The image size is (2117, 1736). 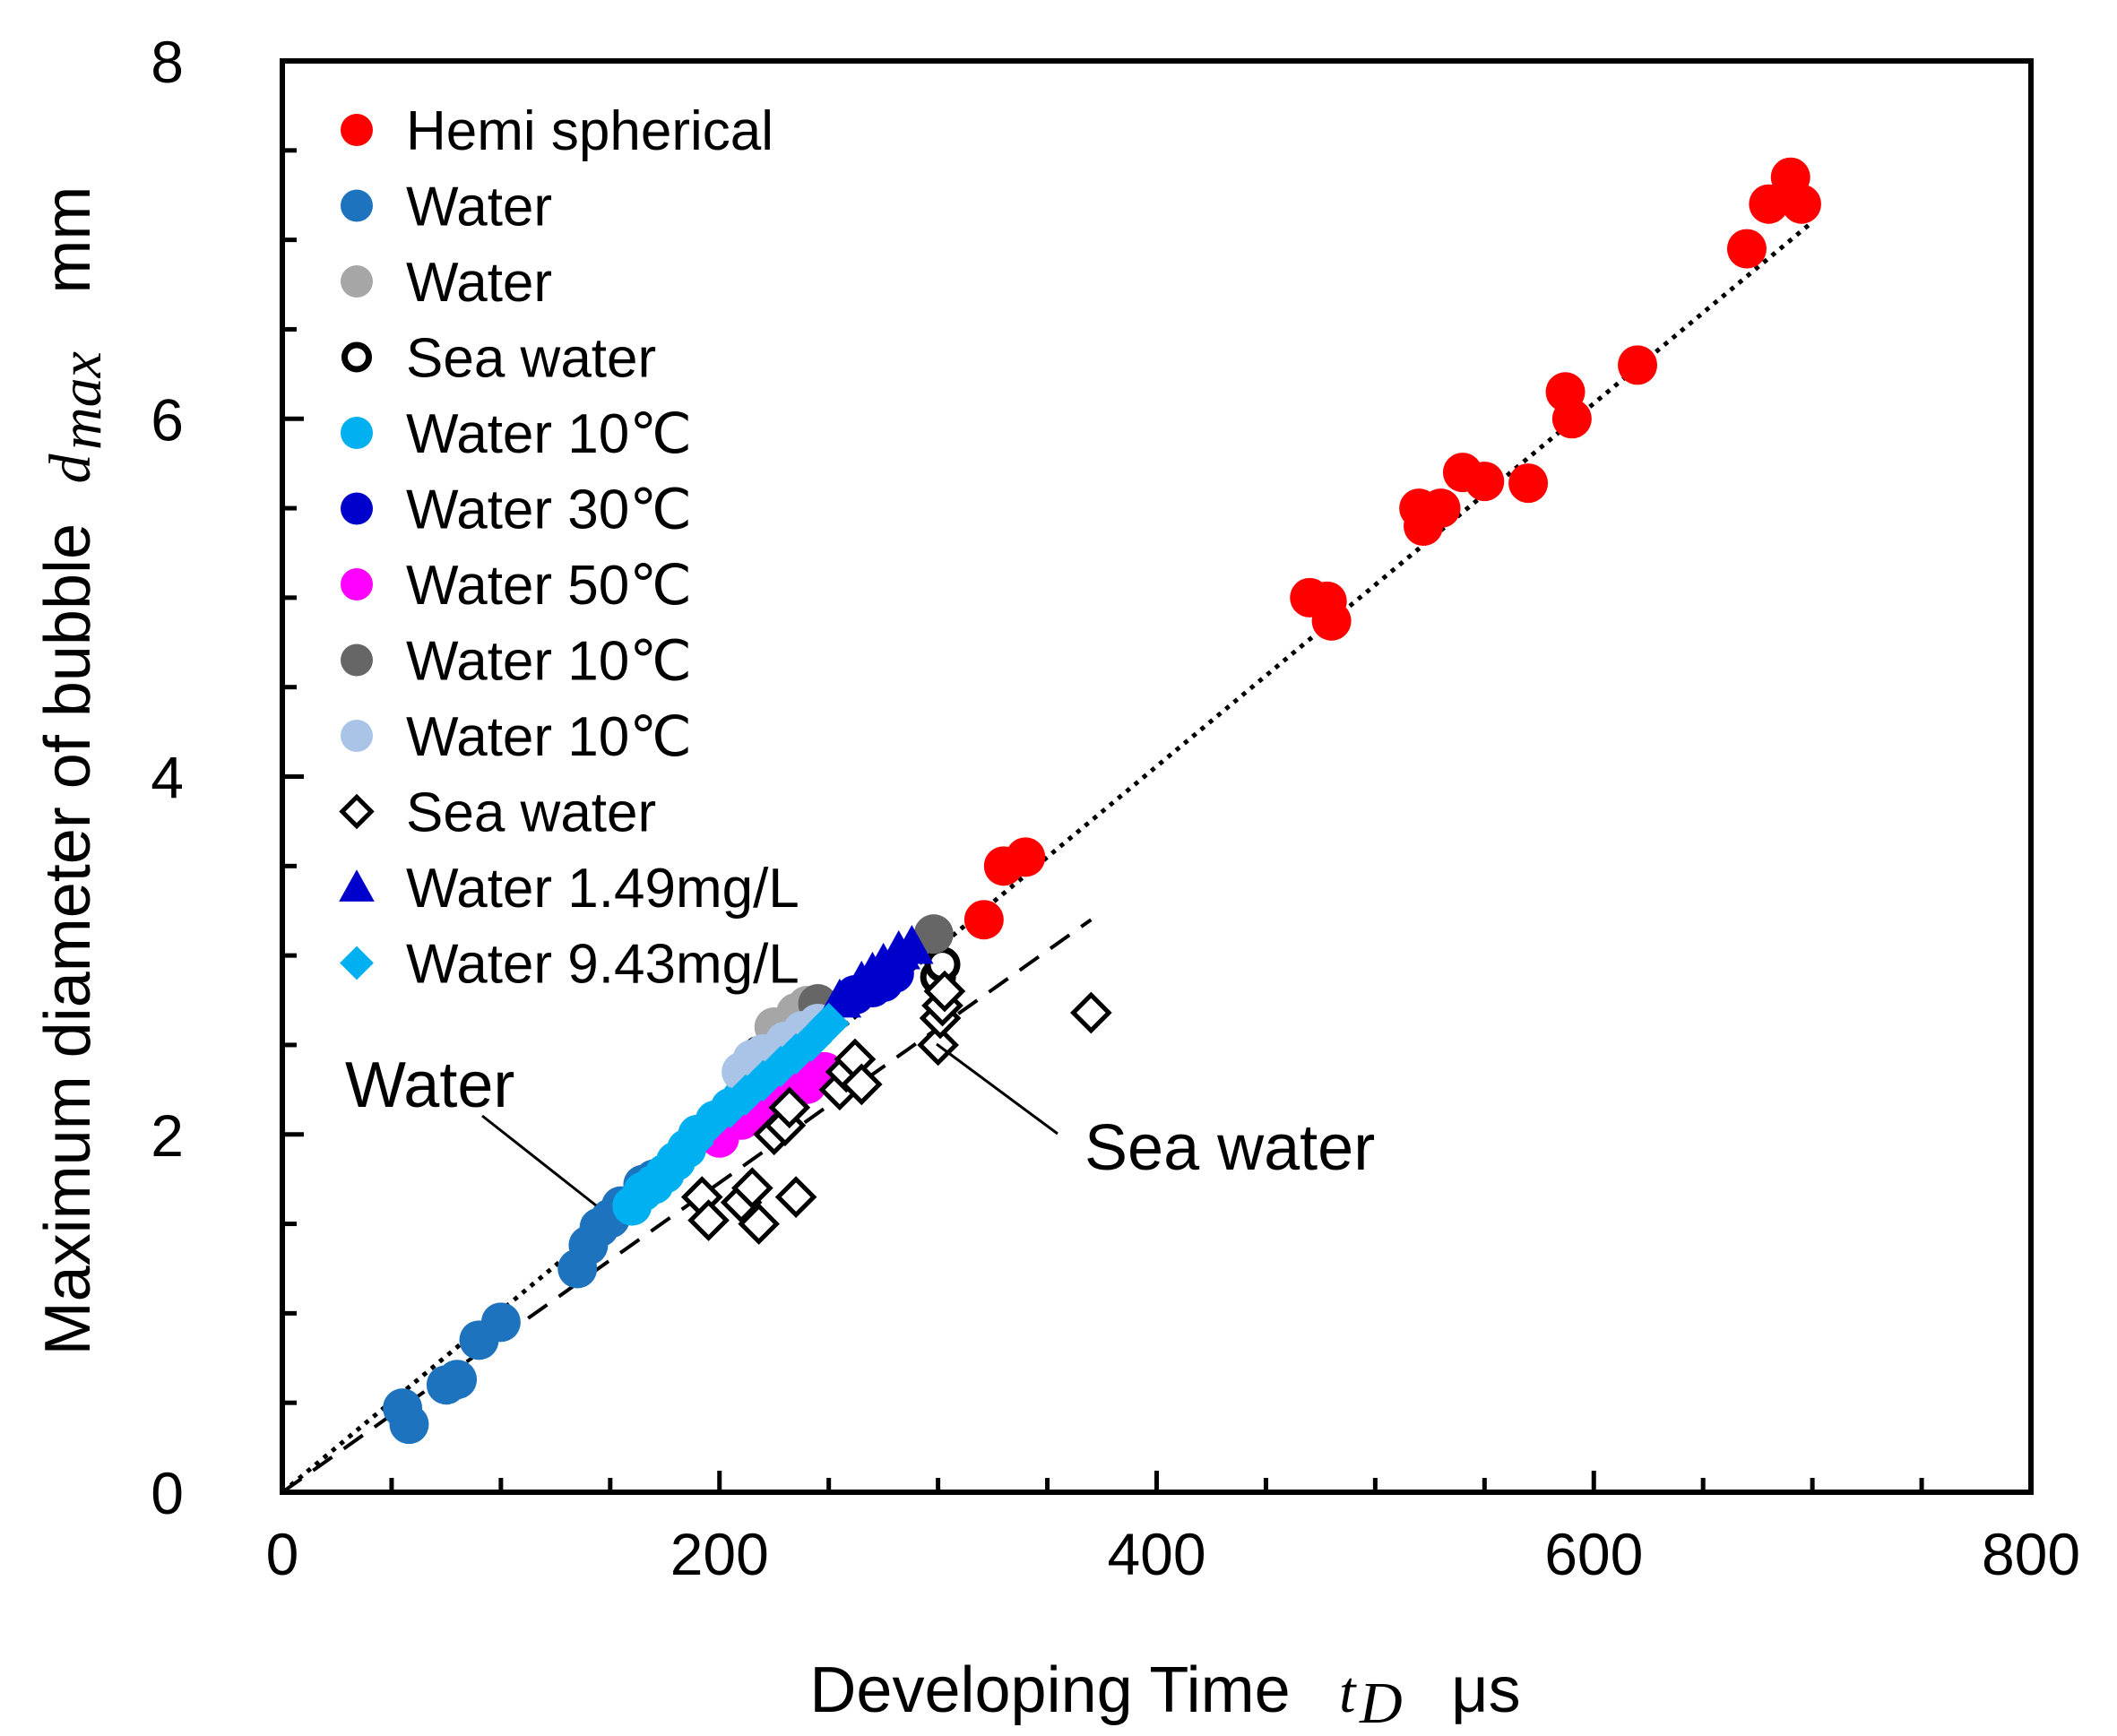 What do you see at coordinates (1156, 1554) in the screenshot?
I see `x-tick-label: 400` at bounding box center [1156, 1554].